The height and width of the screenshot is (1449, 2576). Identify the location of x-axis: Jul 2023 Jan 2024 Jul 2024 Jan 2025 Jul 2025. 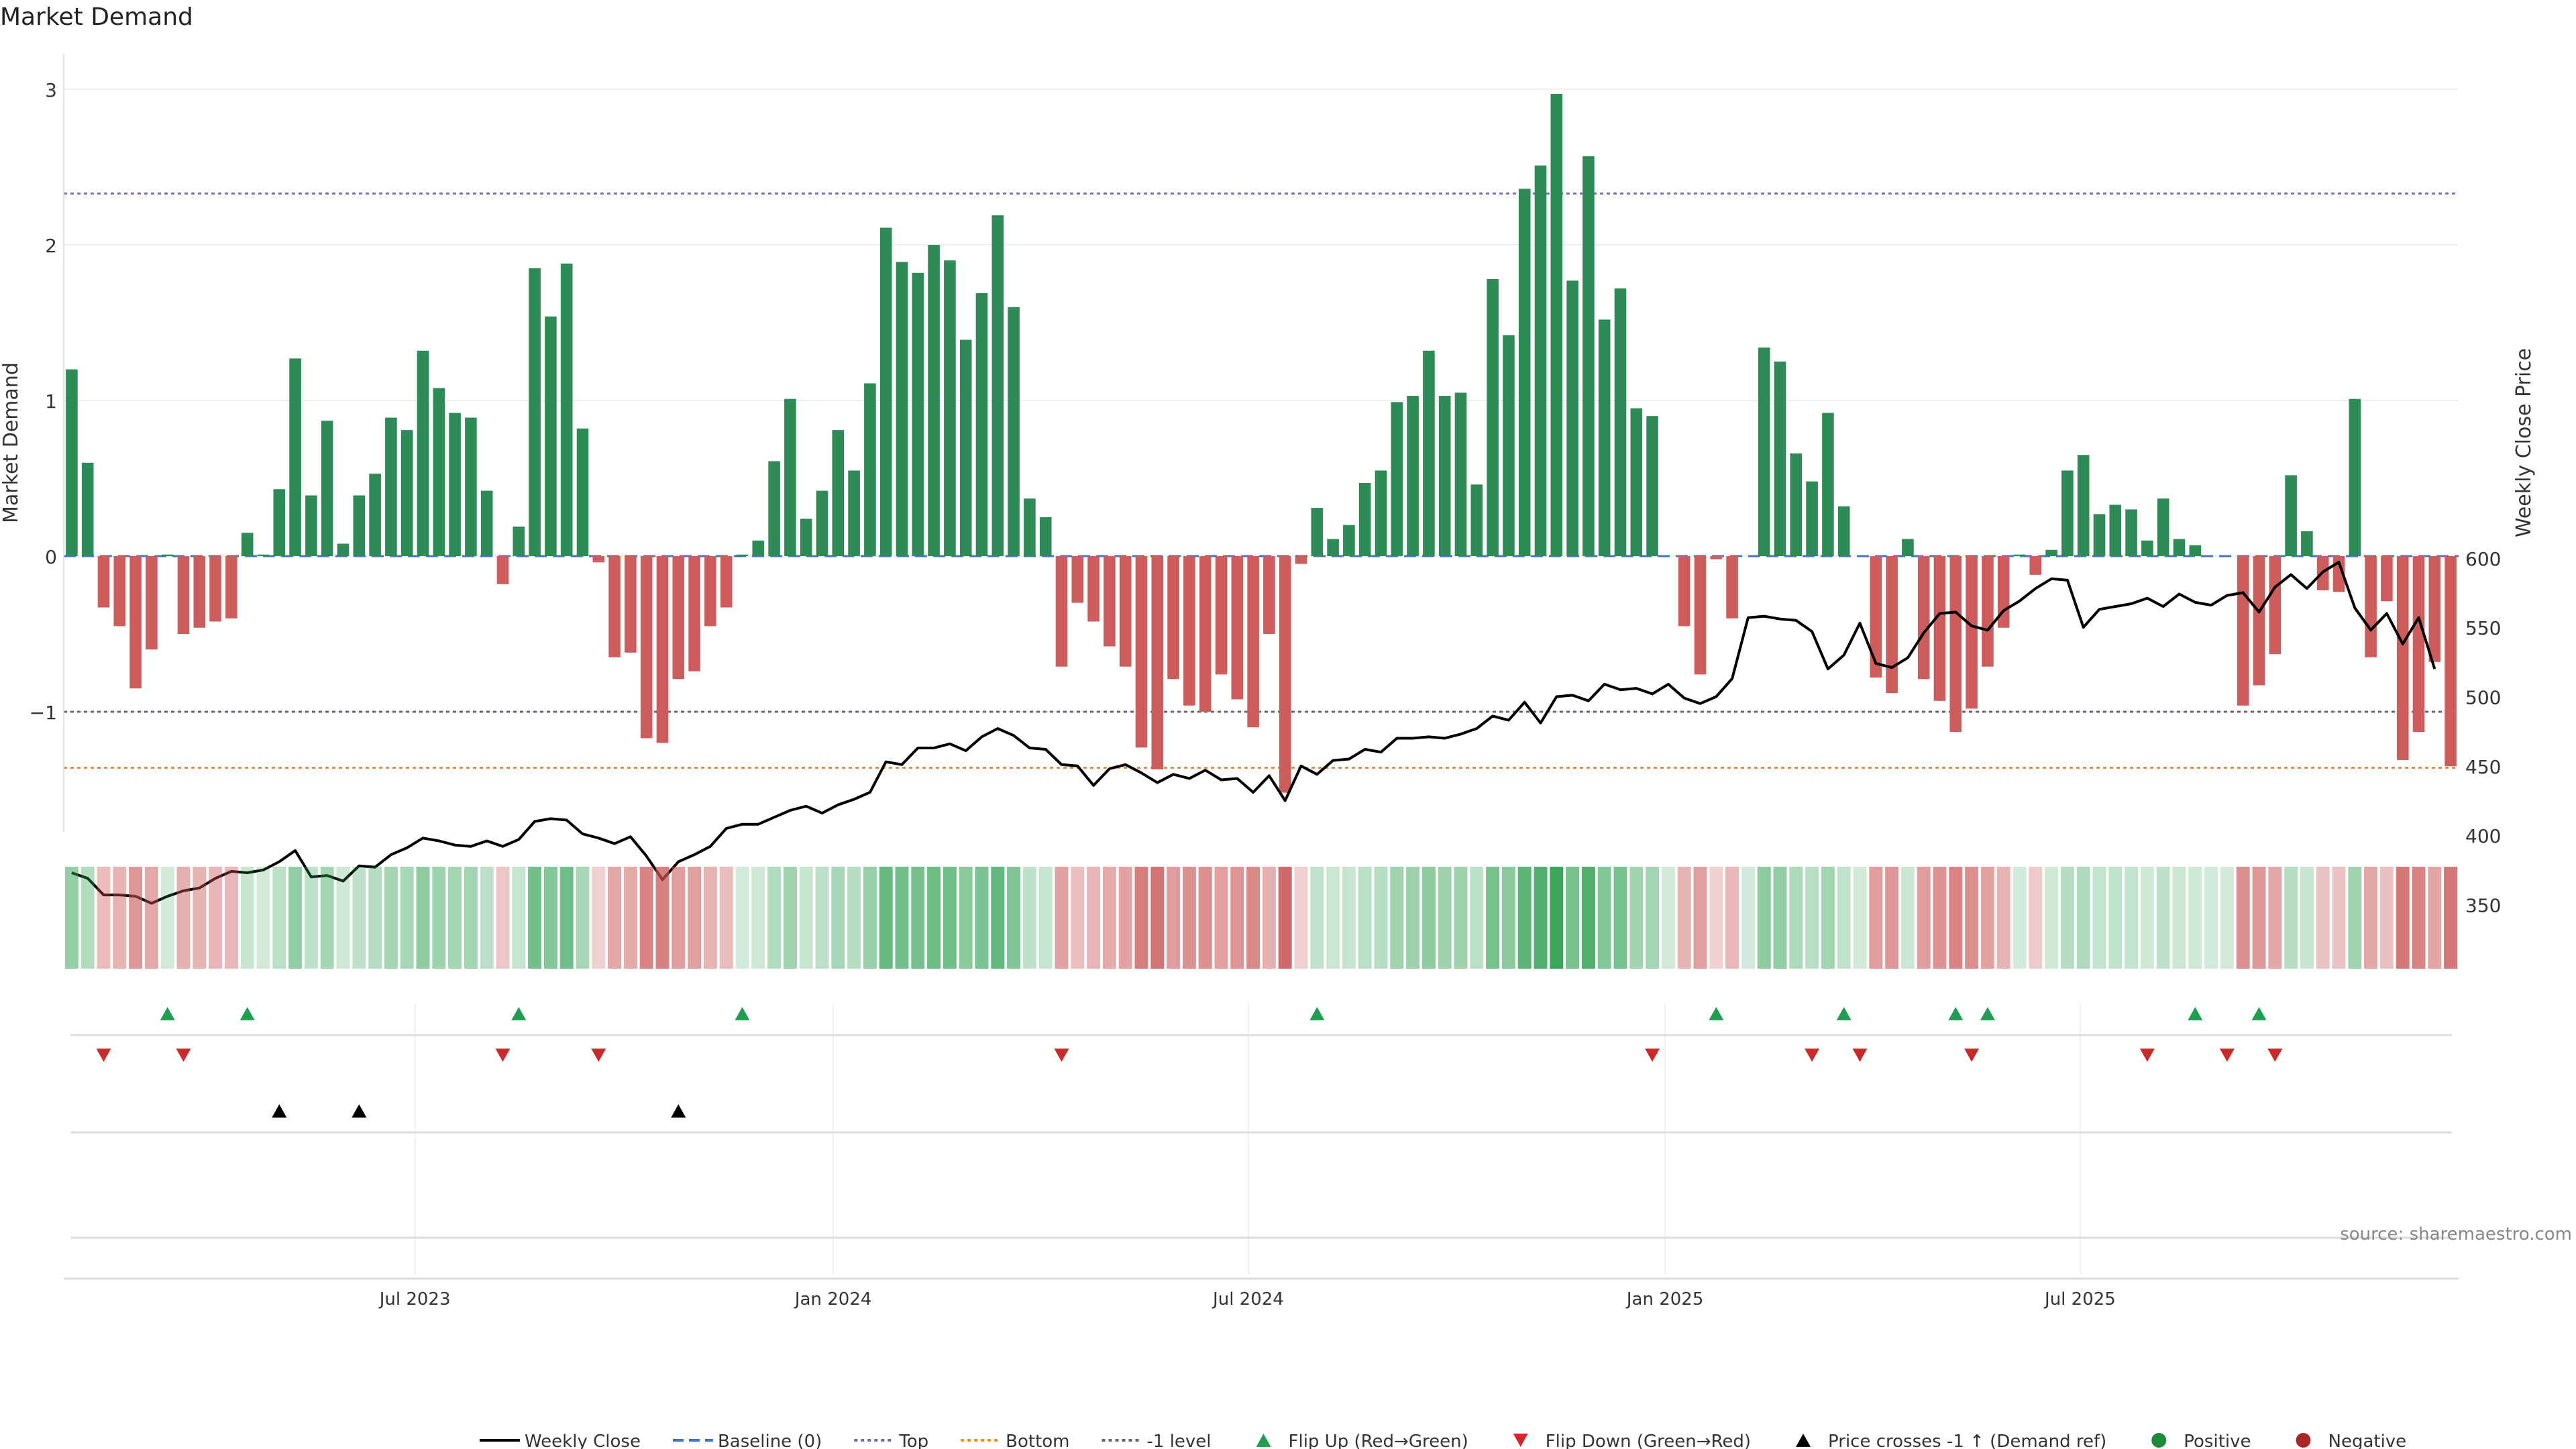
(1261, 1293).